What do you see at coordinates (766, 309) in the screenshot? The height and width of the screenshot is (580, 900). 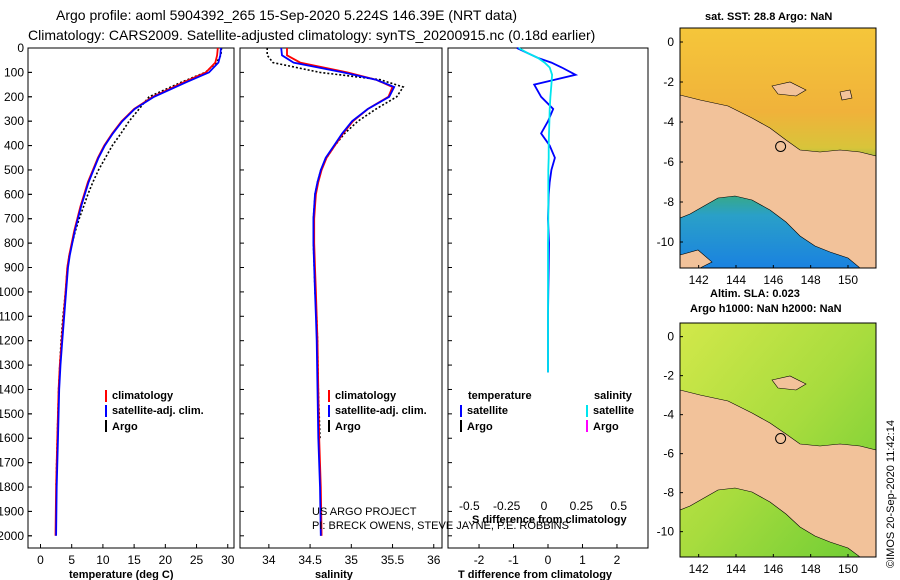 I see `sla-map-title-line2: Argo h1000: NaN h2000: NaN` at bounding box center [766, 309].